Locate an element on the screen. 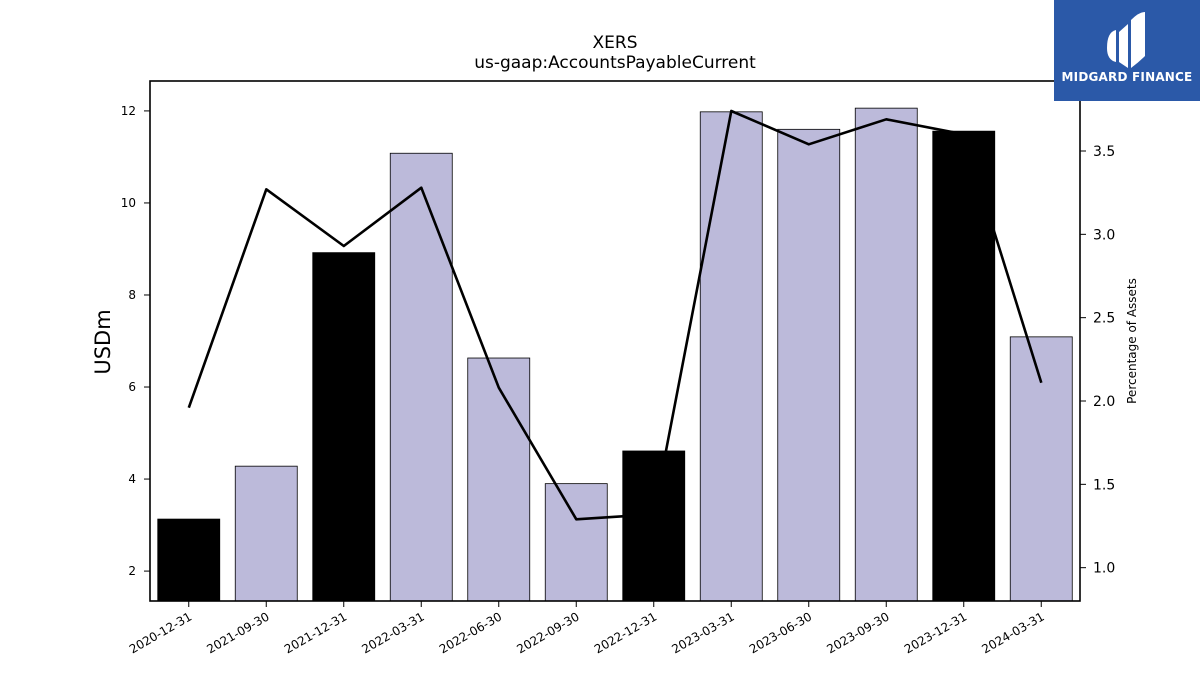 Image resolution: width=1200 pixels, height=675 pixels. x-tick-label: 2023-09-30 is located at coordinates (857, 632).